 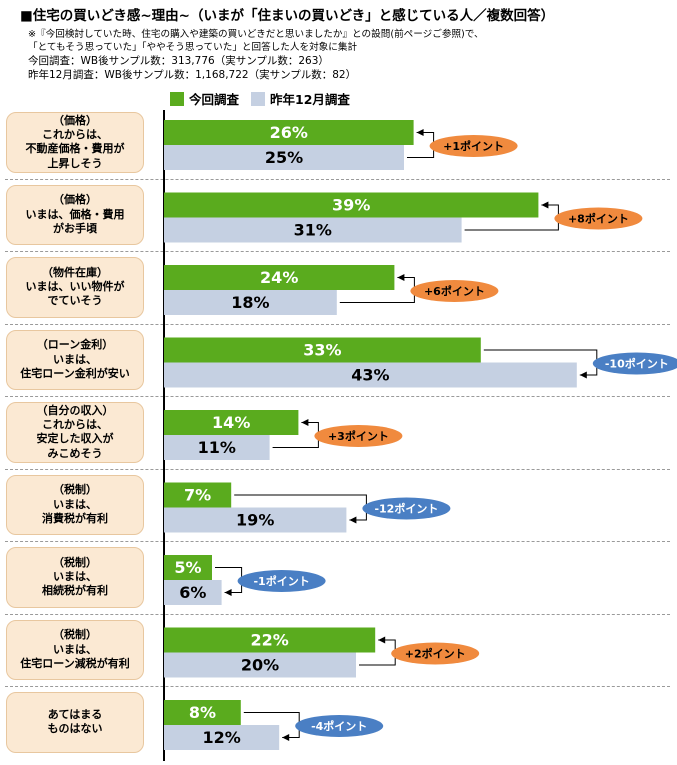 I want to click on category-label-text: （自分の収入） これからは、 安定した収入が みこめそう, so click(x=75, y=431).